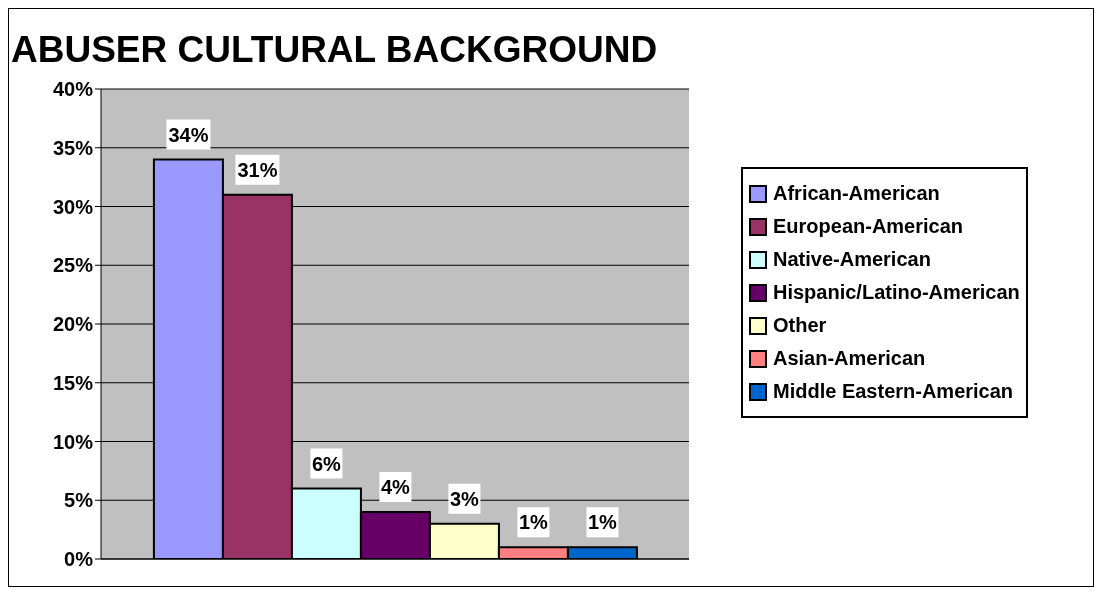 Image resolution: width=1104 pixels, height=597 pixels. I want to click on data-label: 31%, so click(257, 169).